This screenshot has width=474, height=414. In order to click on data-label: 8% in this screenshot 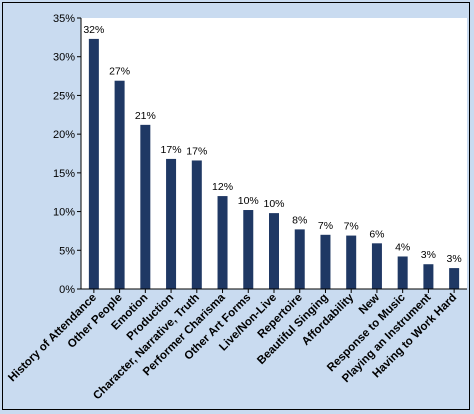, I will do `click(299, 220)`.